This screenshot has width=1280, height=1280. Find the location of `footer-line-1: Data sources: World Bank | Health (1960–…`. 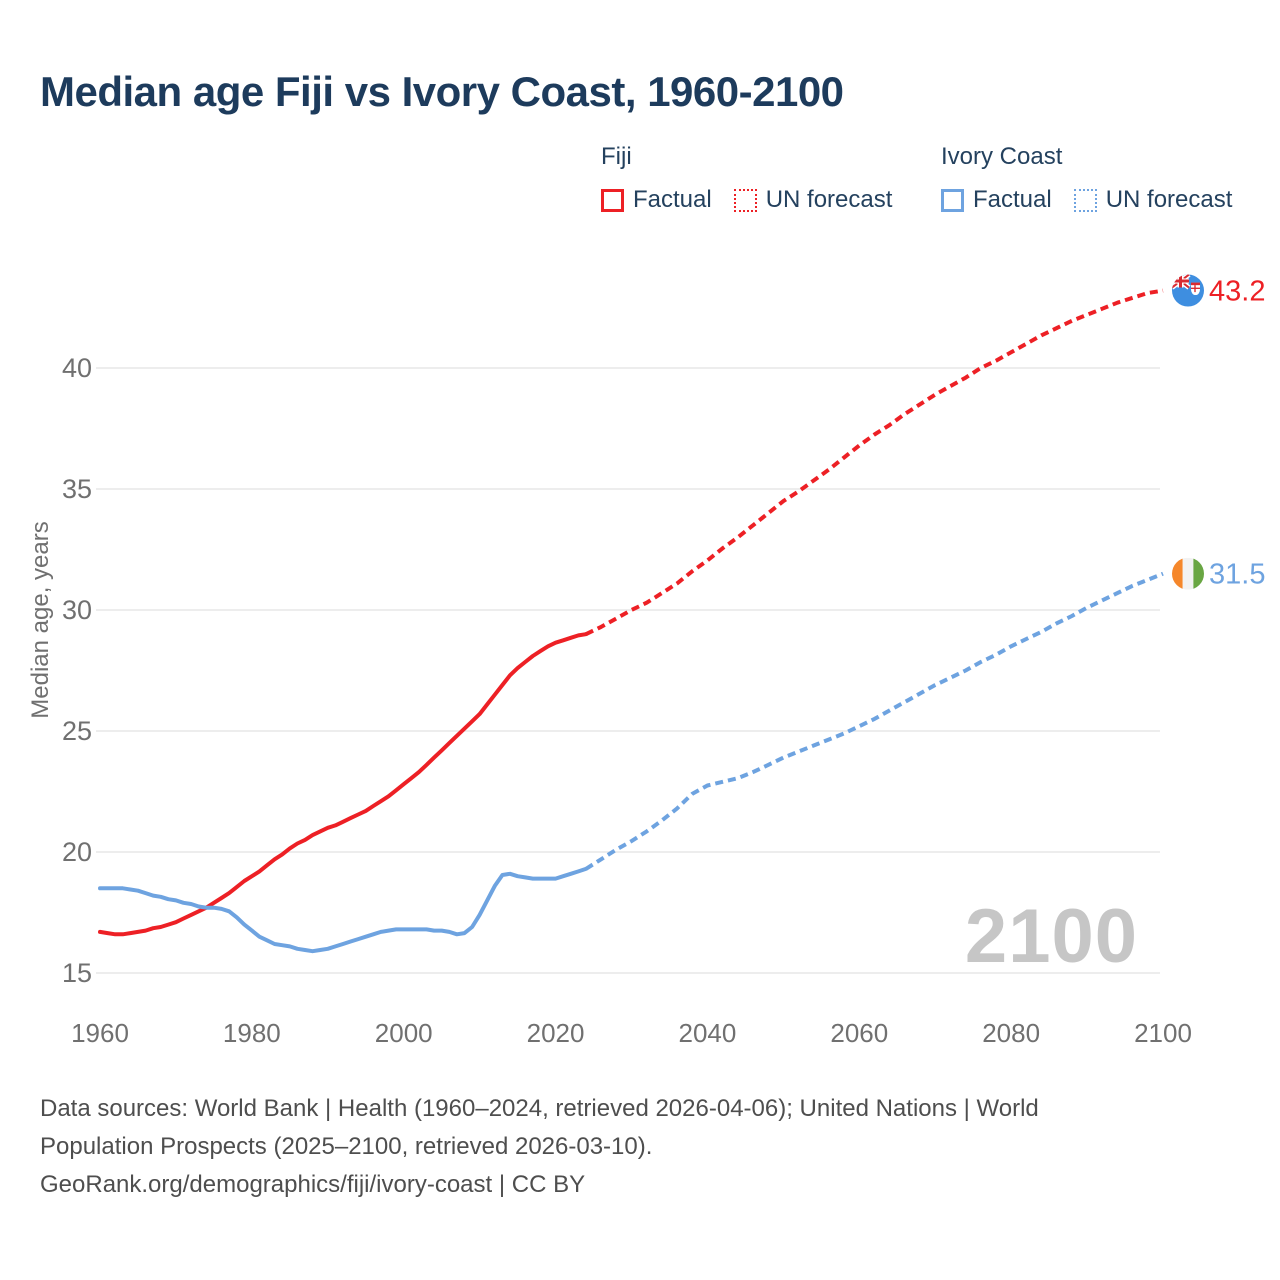

footer-line-1: Data sources: World Bank | Health (1960–… is located at coordinates (539, 1108).